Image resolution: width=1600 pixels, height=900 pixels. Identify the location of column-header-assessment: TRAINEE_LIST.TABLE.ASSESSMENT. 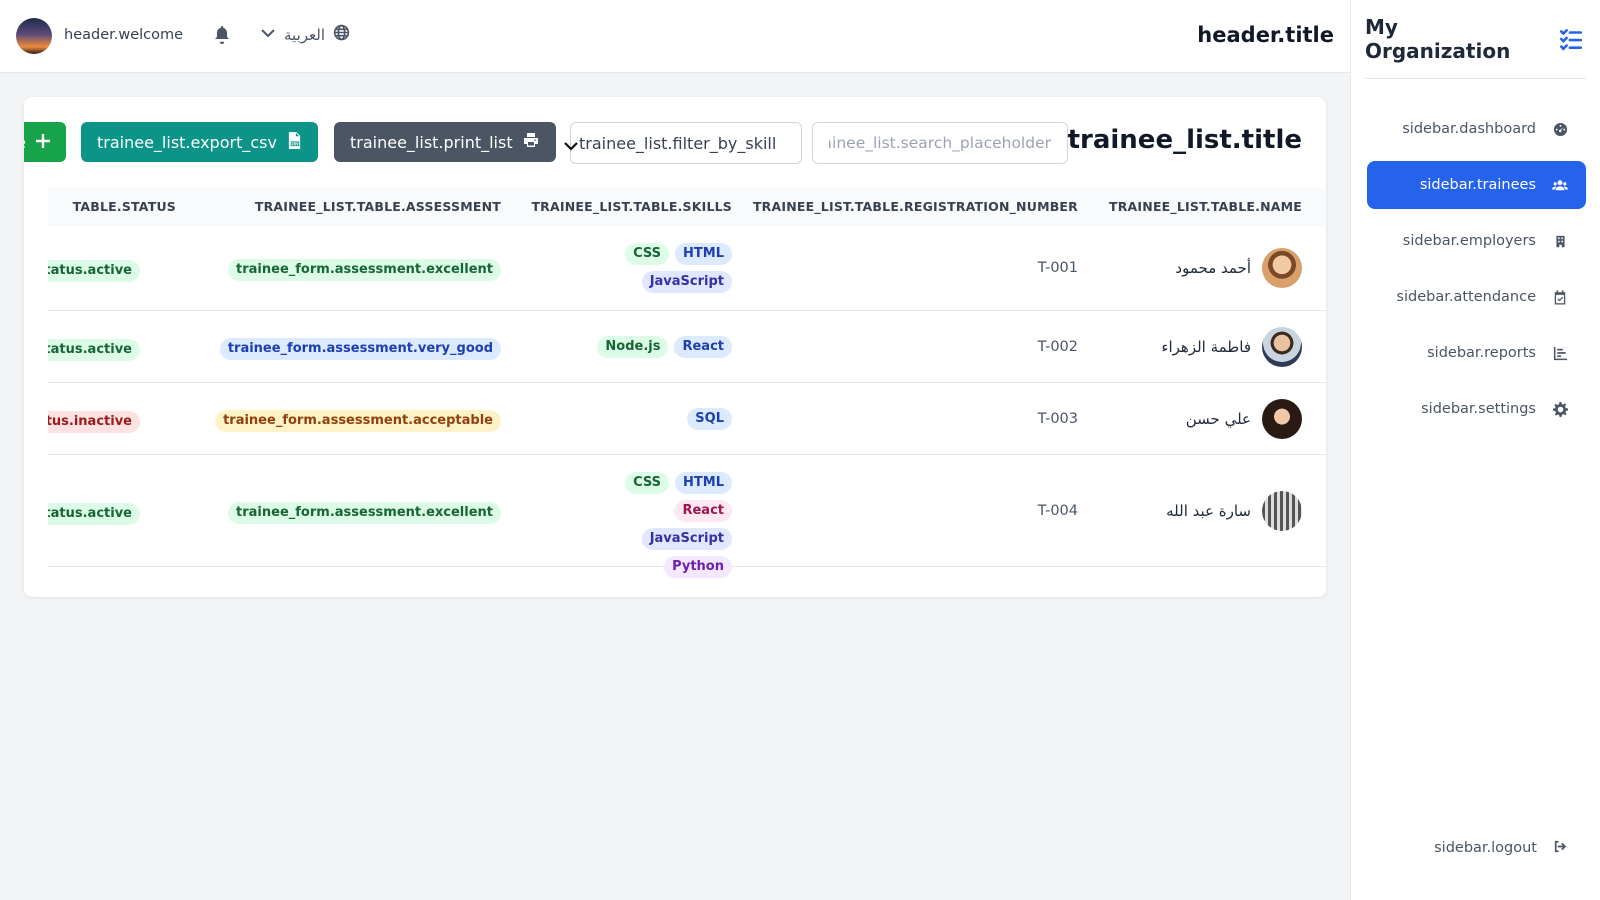
(377, 206).